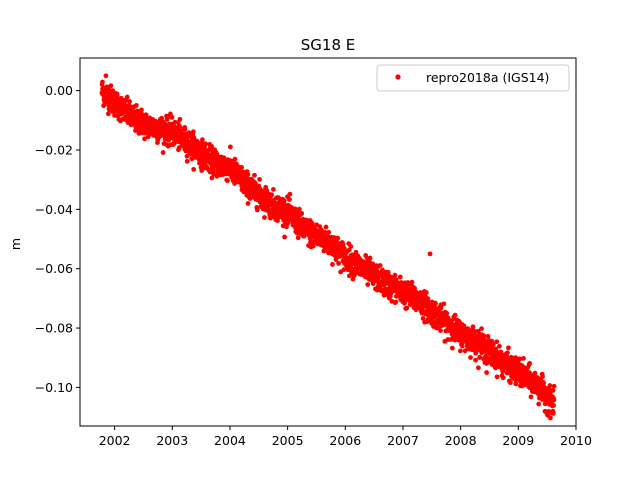 Image resolution: width=640 pixels, height=480 pixels. I want to click on chart-title: SG18 E, so click(328, 45).